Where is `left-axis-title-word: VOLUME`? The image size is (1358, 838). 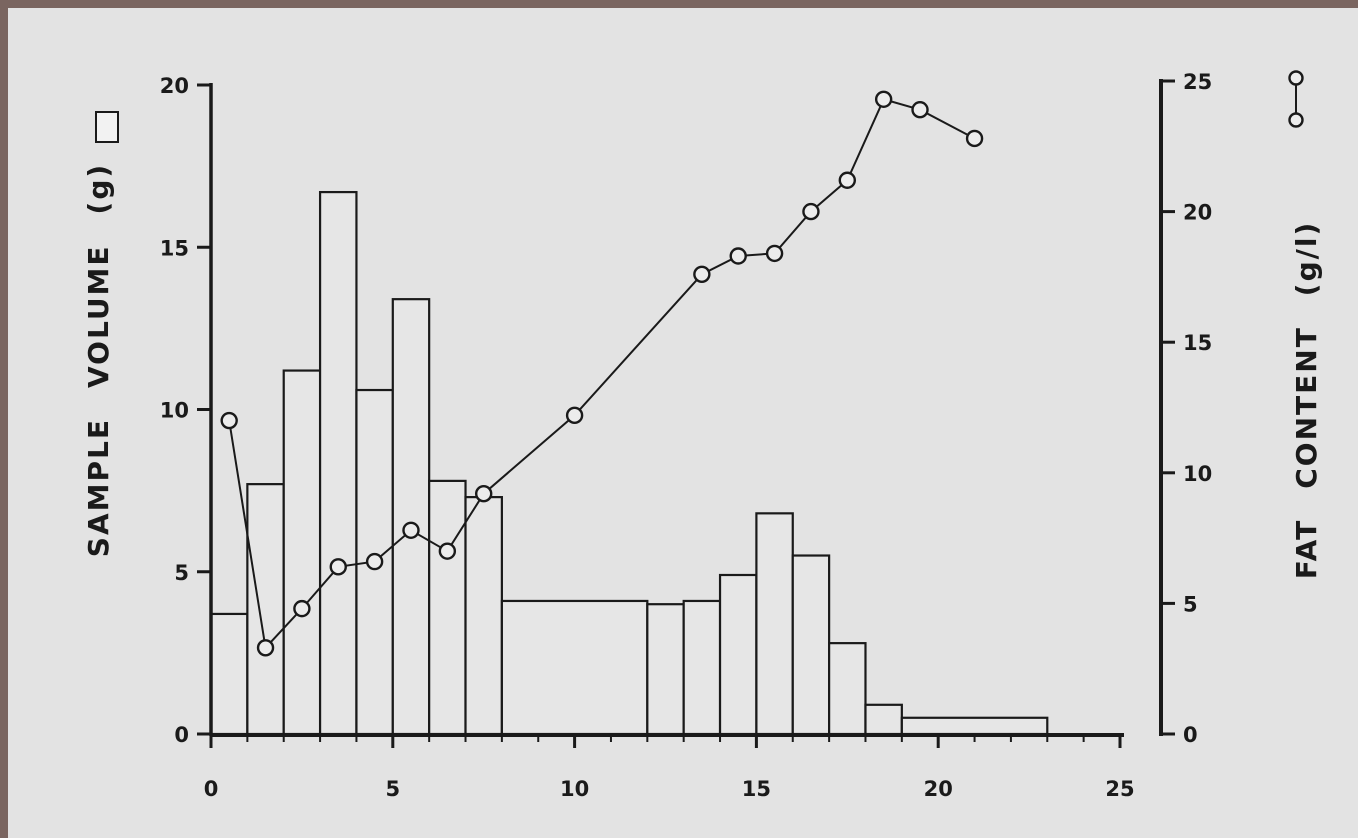 left-axis-title-word: VOLUME is located at coordinates (98, 316).